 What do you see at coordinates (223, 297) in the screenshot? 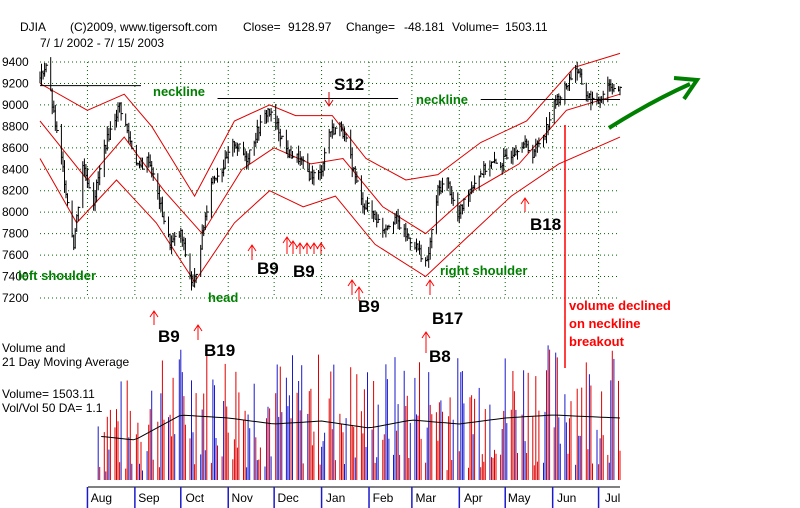
I see `pattern-head: head` at bounding box center [223, 297].